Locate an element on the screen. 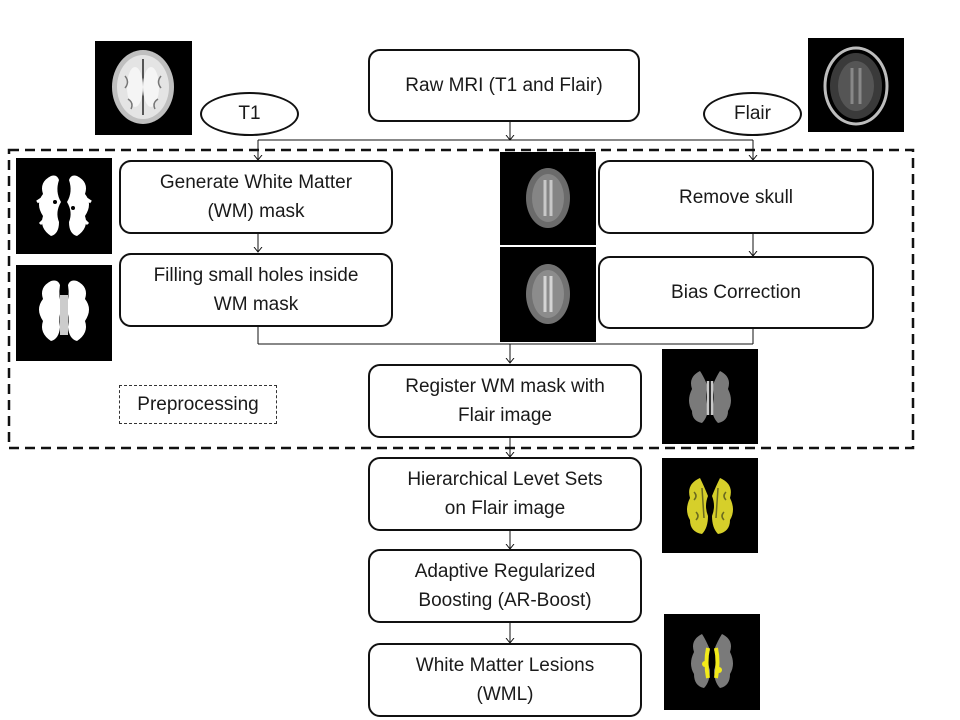 The image size is (960, 720). lesion-image is located at coordinates (712, 662).